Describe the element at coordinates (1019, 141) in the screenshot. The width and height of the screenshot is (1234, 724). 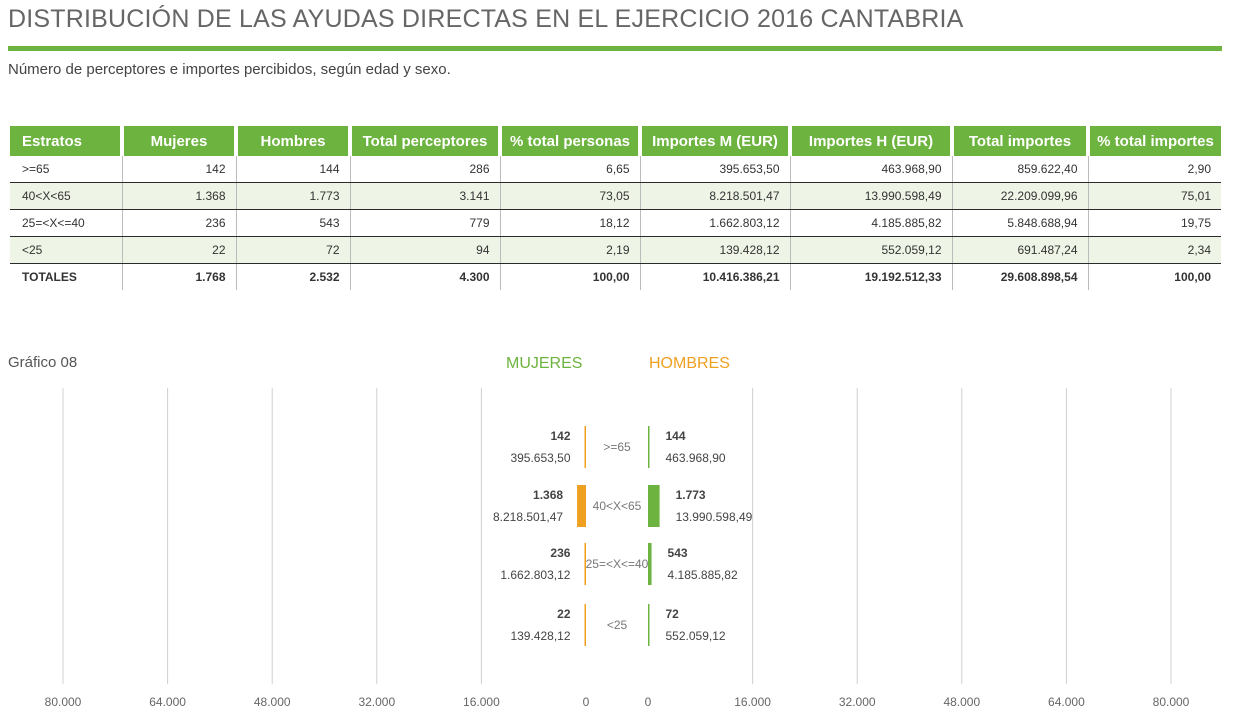
I see `column-header: Total importes` at that location.